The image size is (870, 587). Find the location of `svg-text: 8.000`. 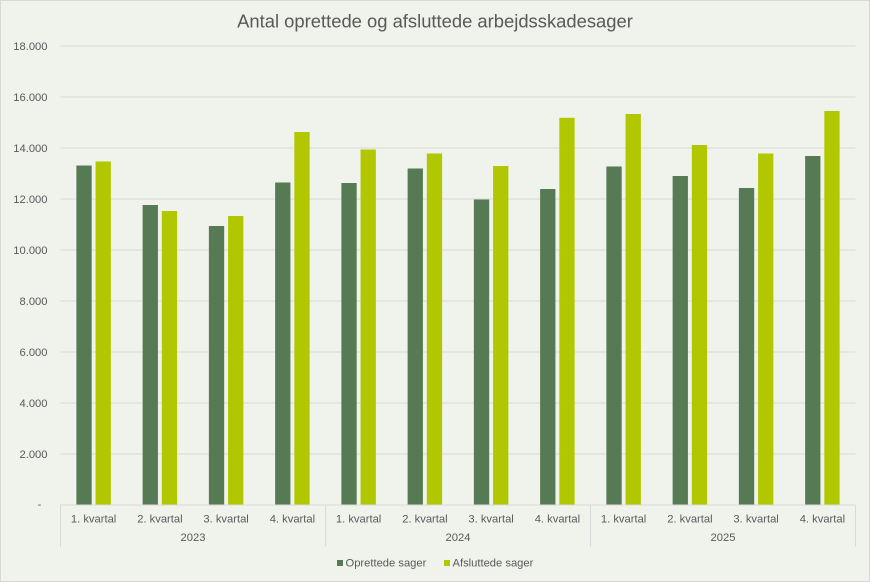

svg-text: 8.000 is located at coordinates (34, 302).